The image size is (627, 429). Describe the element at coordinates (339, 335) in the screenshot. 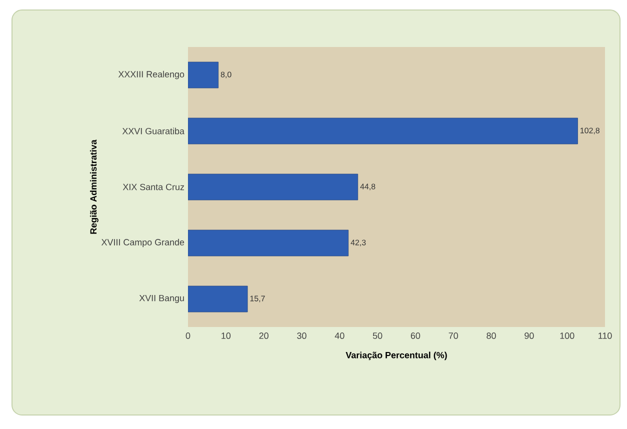

I see `x-tick-label: 40` at that location.